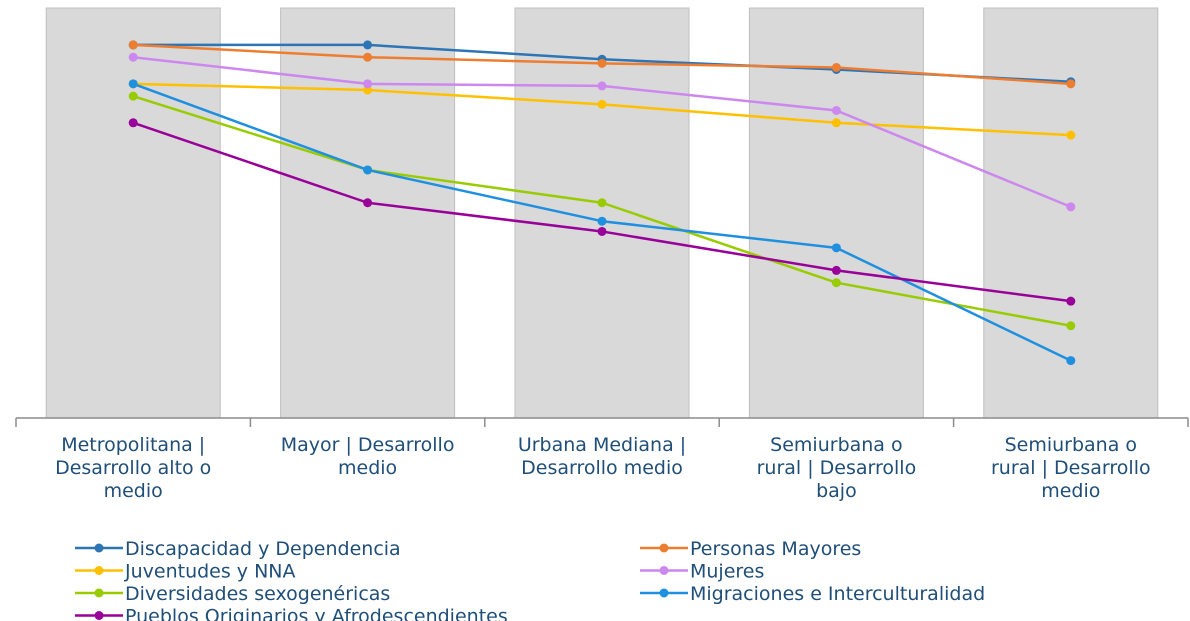 Image resolution: width=1190 pixels, height=621 pixels. What do you see at coordinates (263, 549) in the screenshot?
I see `legend-label: Discapacidad y Dependencia` at bounding box center [263, 549].